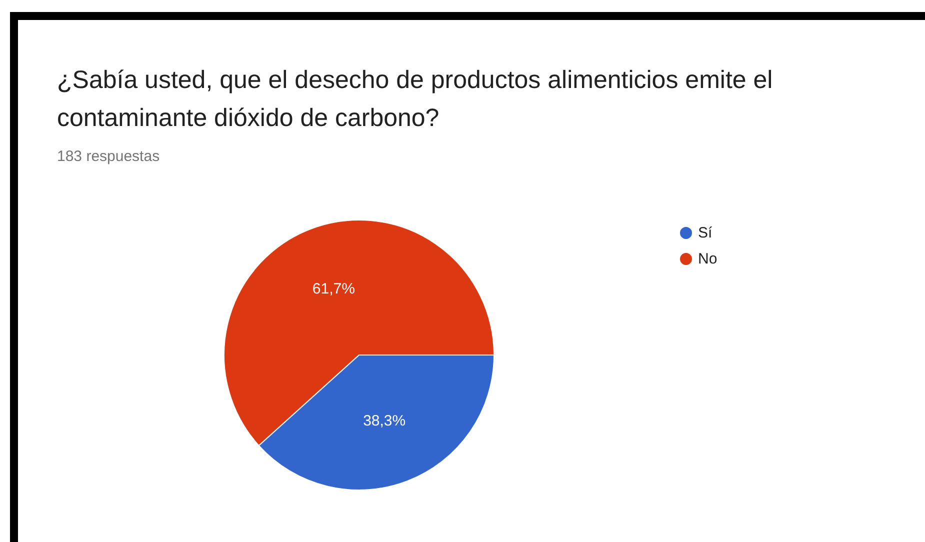  Describe the element at coordinates (384, 421) in the screenshot. I see `data-label: 38,3%` at that location.